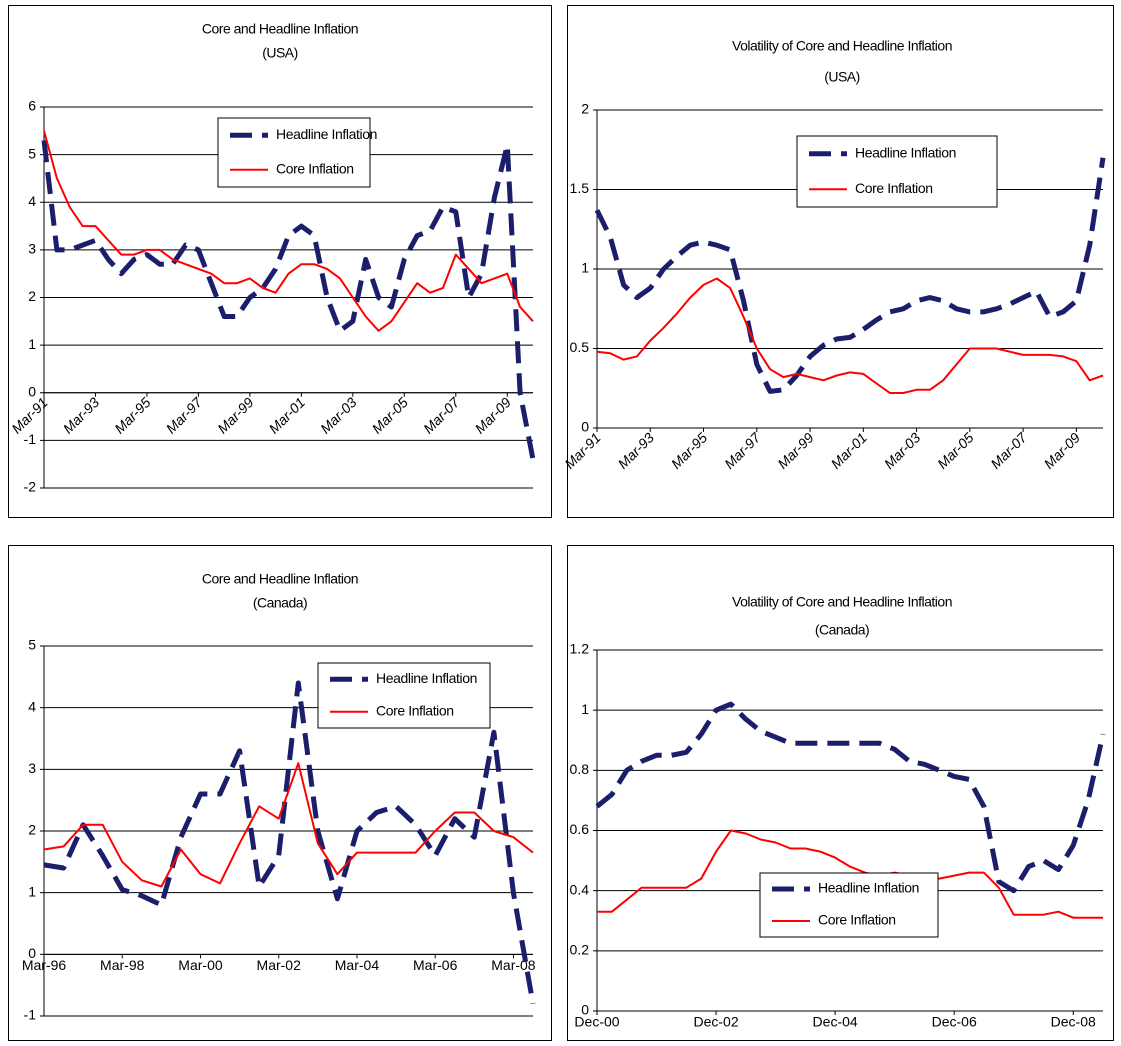  Describe the element at coordinates (835, 1022) in the screenshot. I see `x-tick-label: Dec-04` at that location.